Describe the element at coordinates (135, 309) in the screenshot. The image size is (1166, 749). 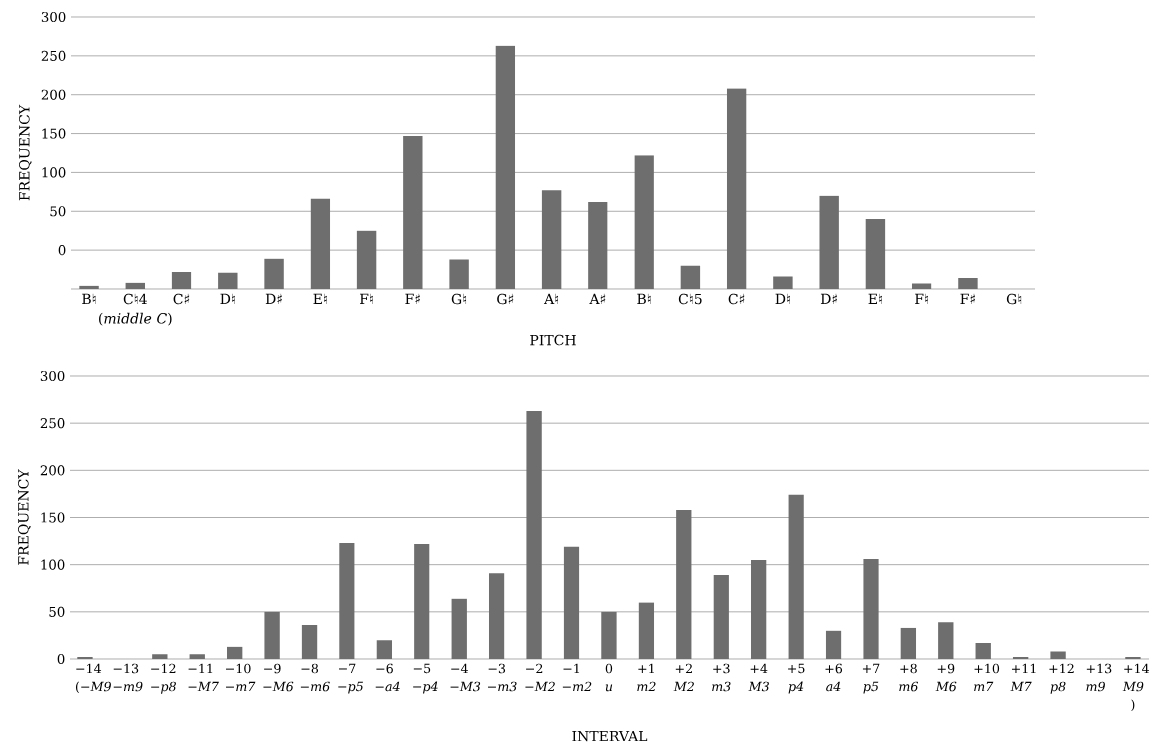
I see `category-label: C♮4 (middle C)` at that location.